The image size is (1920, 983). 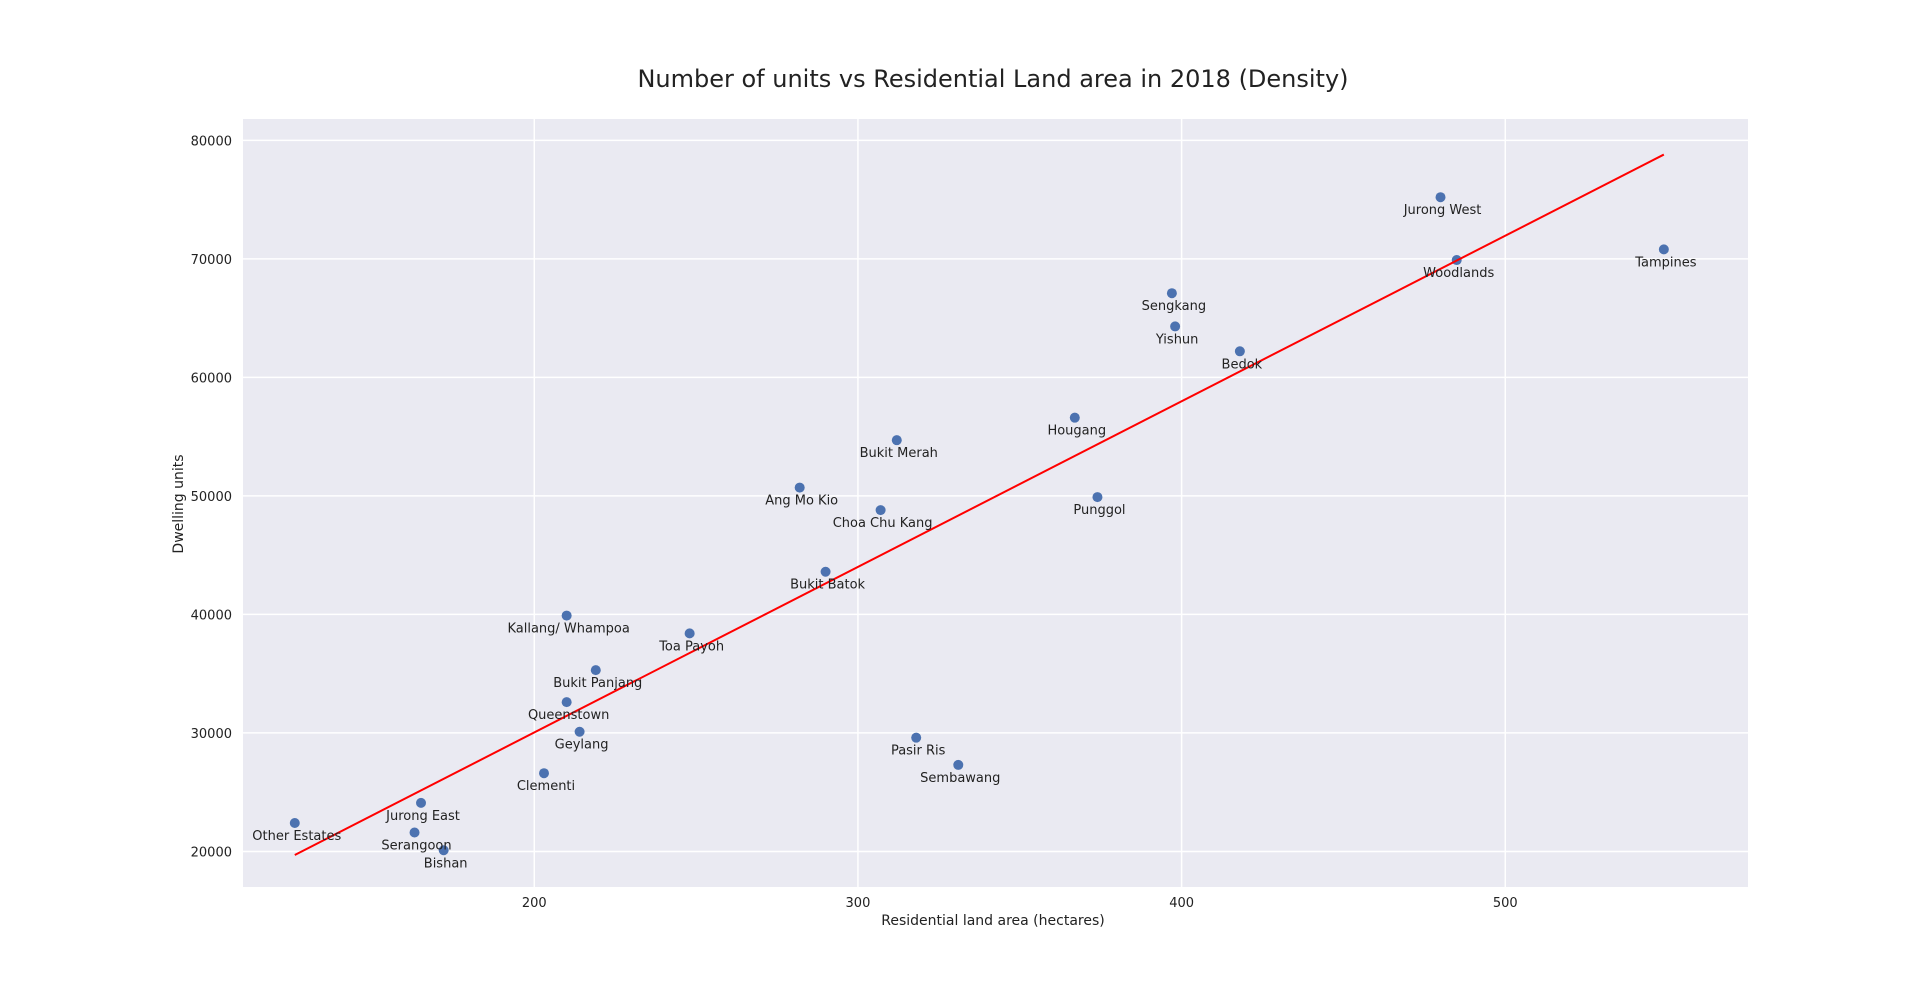 I want to click on point-label: Tampines, so click(x=1665, y=262).